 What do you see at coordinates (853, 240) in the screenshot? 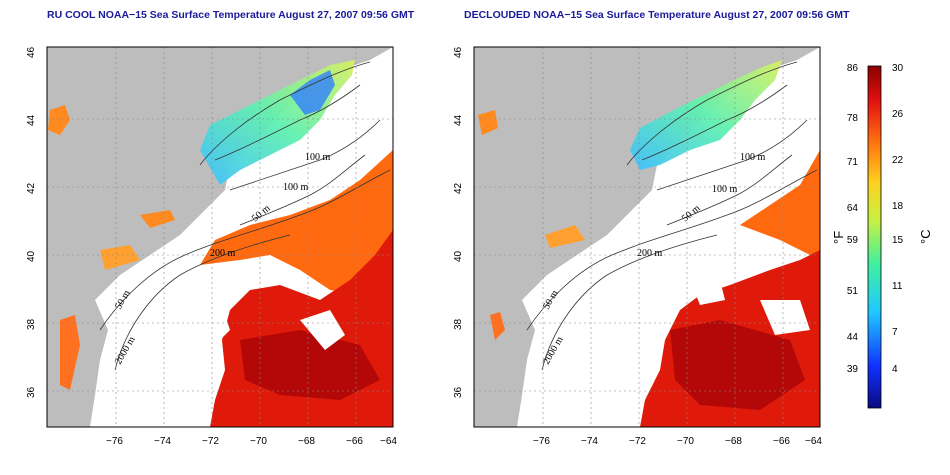
I see `svg-text: 59` at bounding box center [853, 240].